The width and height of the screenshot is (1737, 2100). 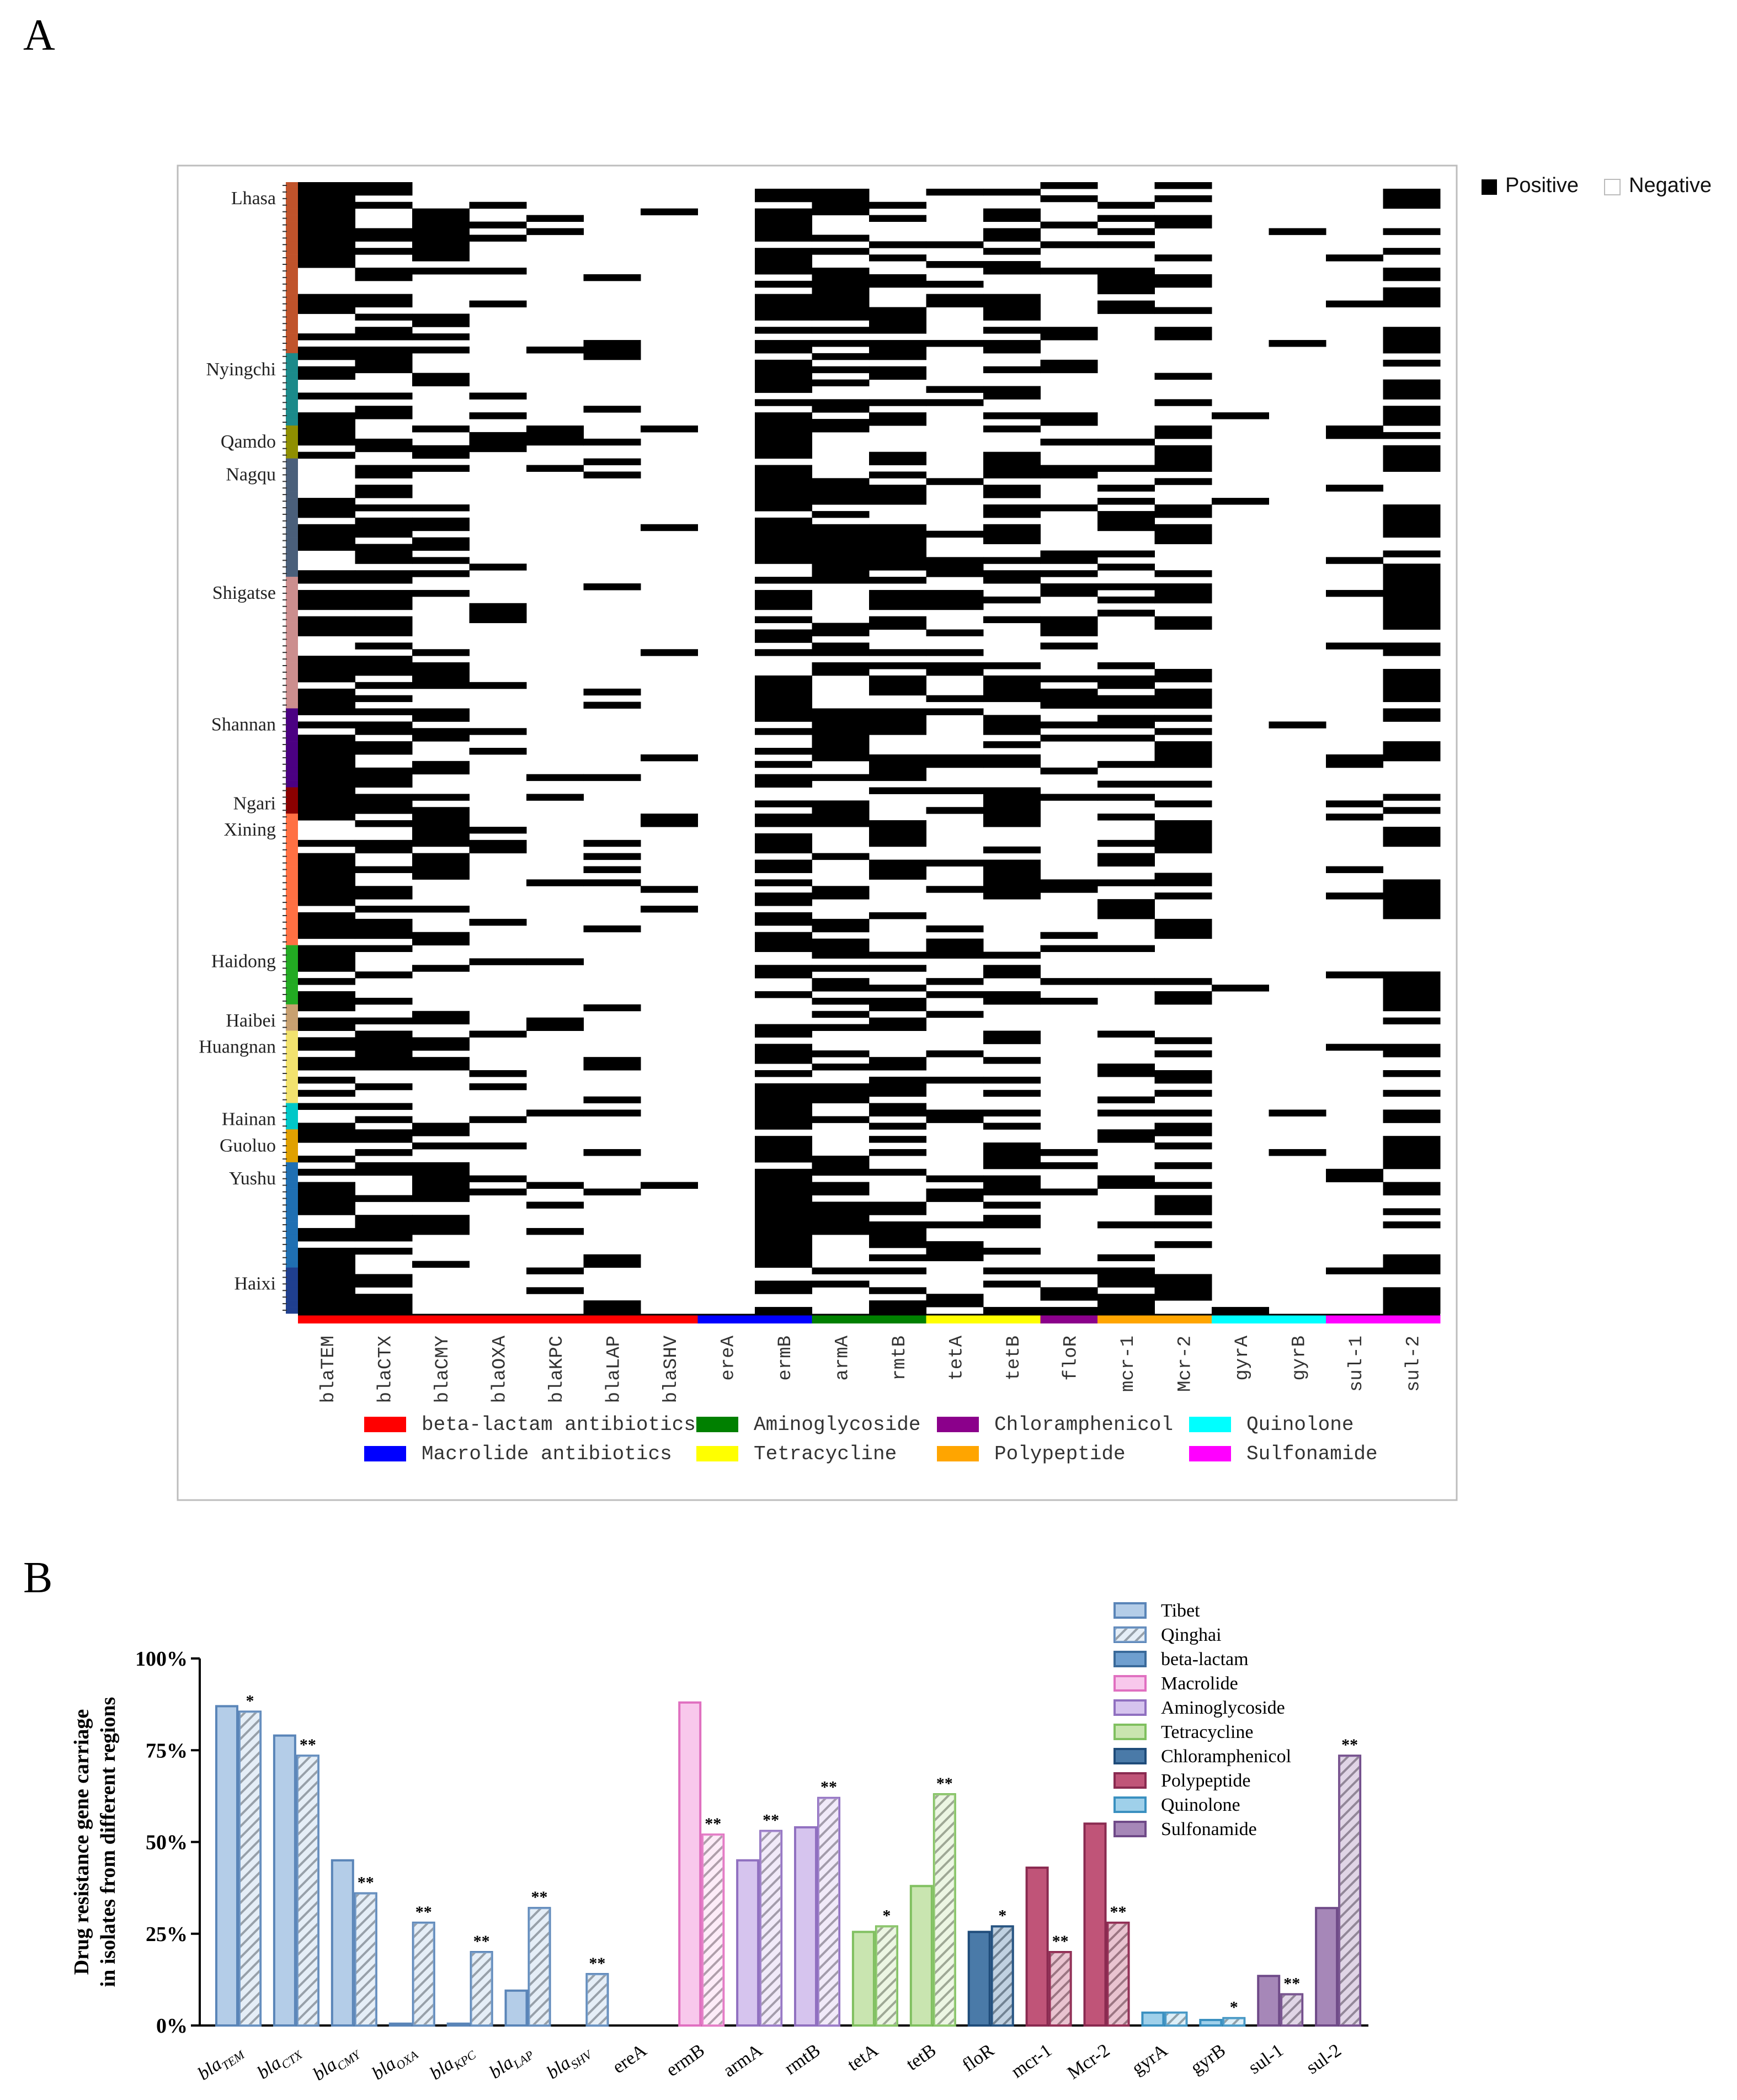 What do you see at coordinates (671, 1369) in the screenshot?
I see `gene-label: blaSHV` at bounding box center [671, 1369].